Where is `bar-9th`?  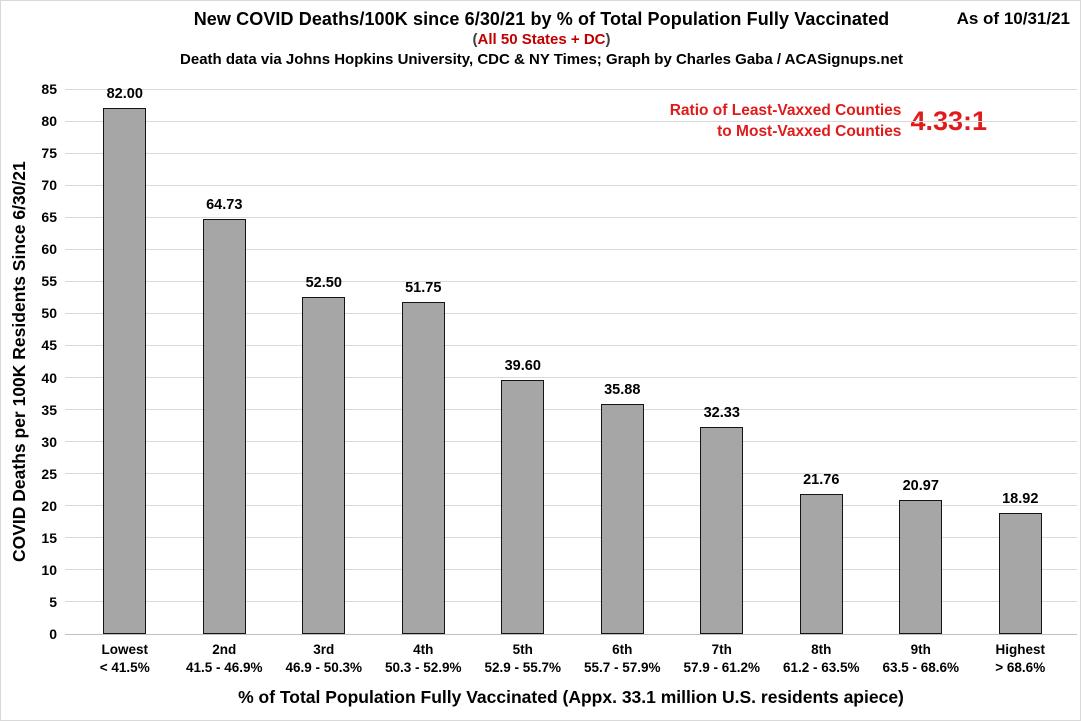 bar-9th is located at coordinates (921, 566).